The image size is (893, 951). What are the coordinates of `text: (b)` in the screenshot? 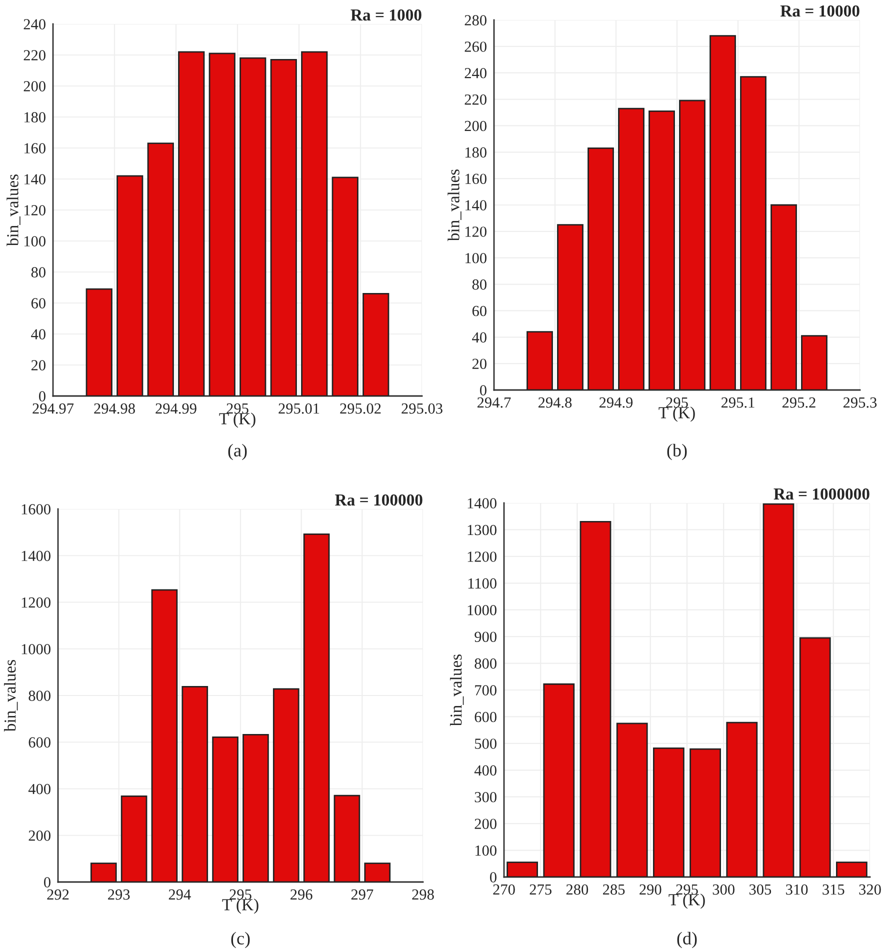 It's located at (677, 452).